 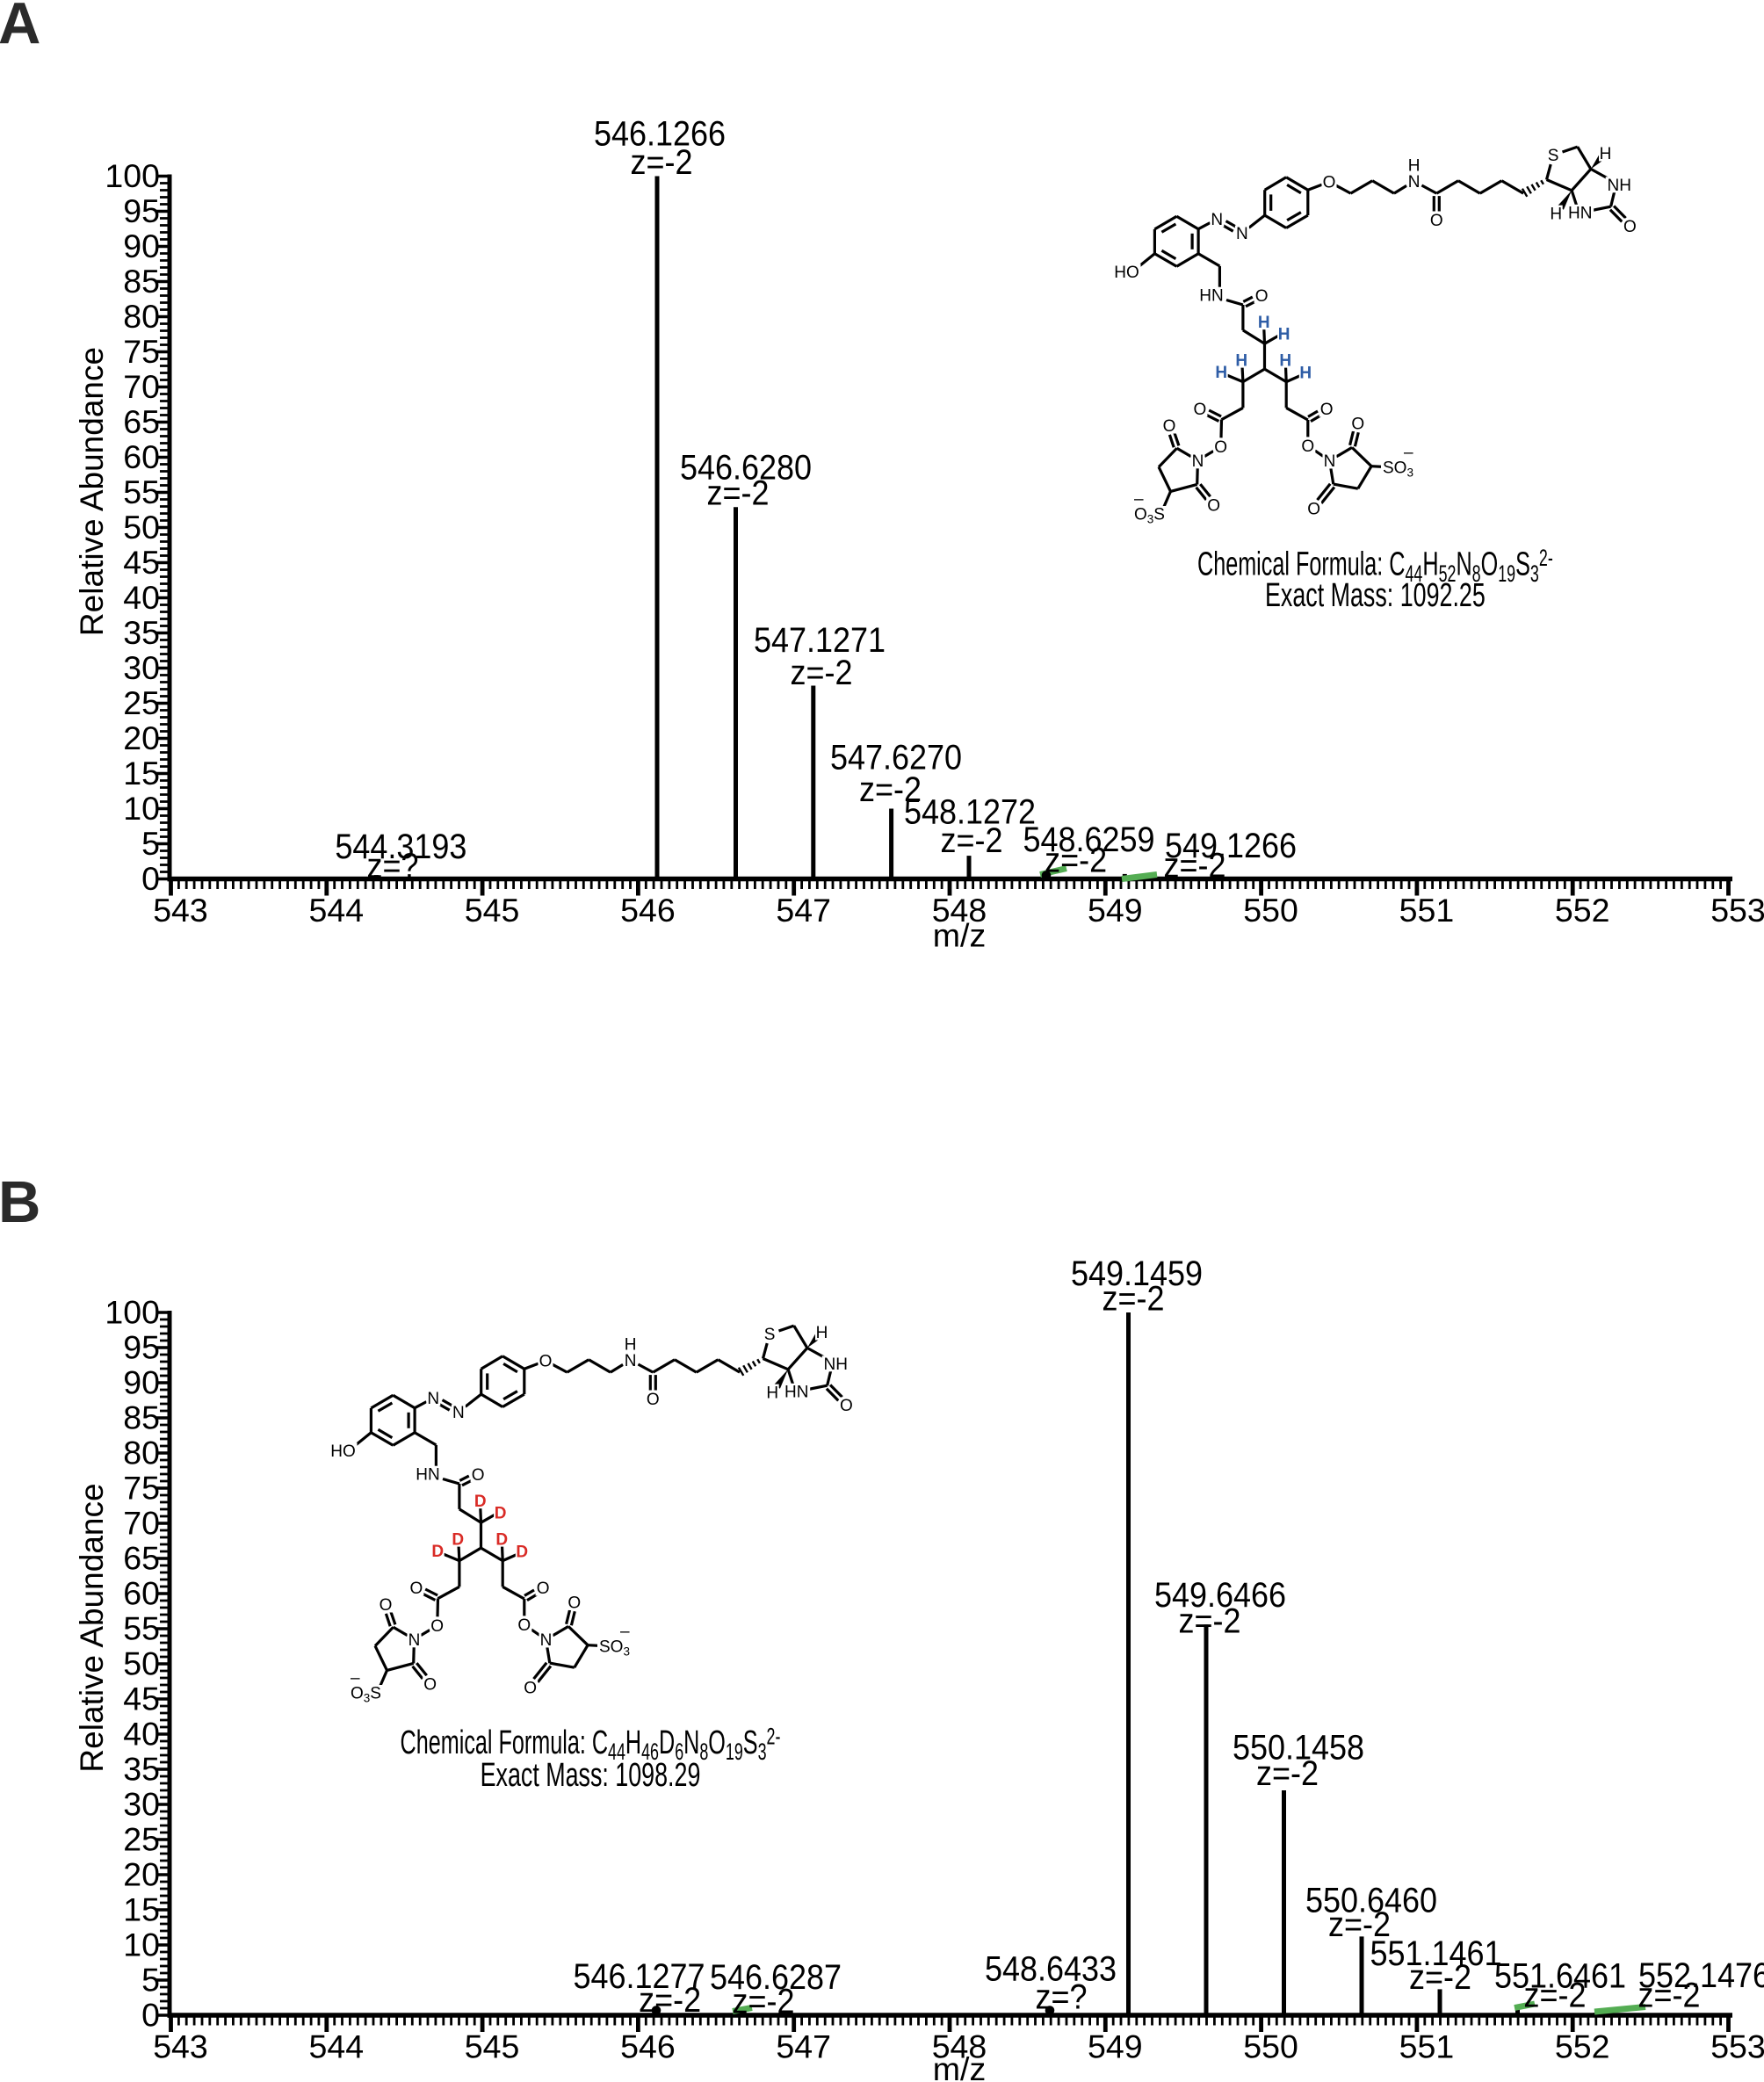 I want to click on svg-text: 551.6461, so click(x=1560, y=1976).